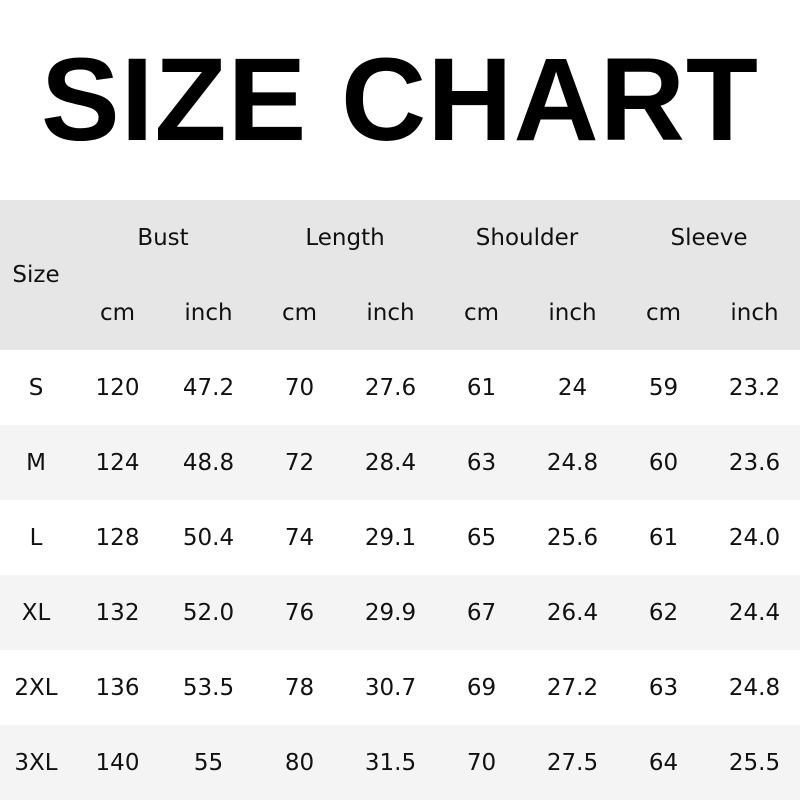  Describe the element at coordinates (36, 687) in the screenshot. I see `size-cell: 2XL` at that location.